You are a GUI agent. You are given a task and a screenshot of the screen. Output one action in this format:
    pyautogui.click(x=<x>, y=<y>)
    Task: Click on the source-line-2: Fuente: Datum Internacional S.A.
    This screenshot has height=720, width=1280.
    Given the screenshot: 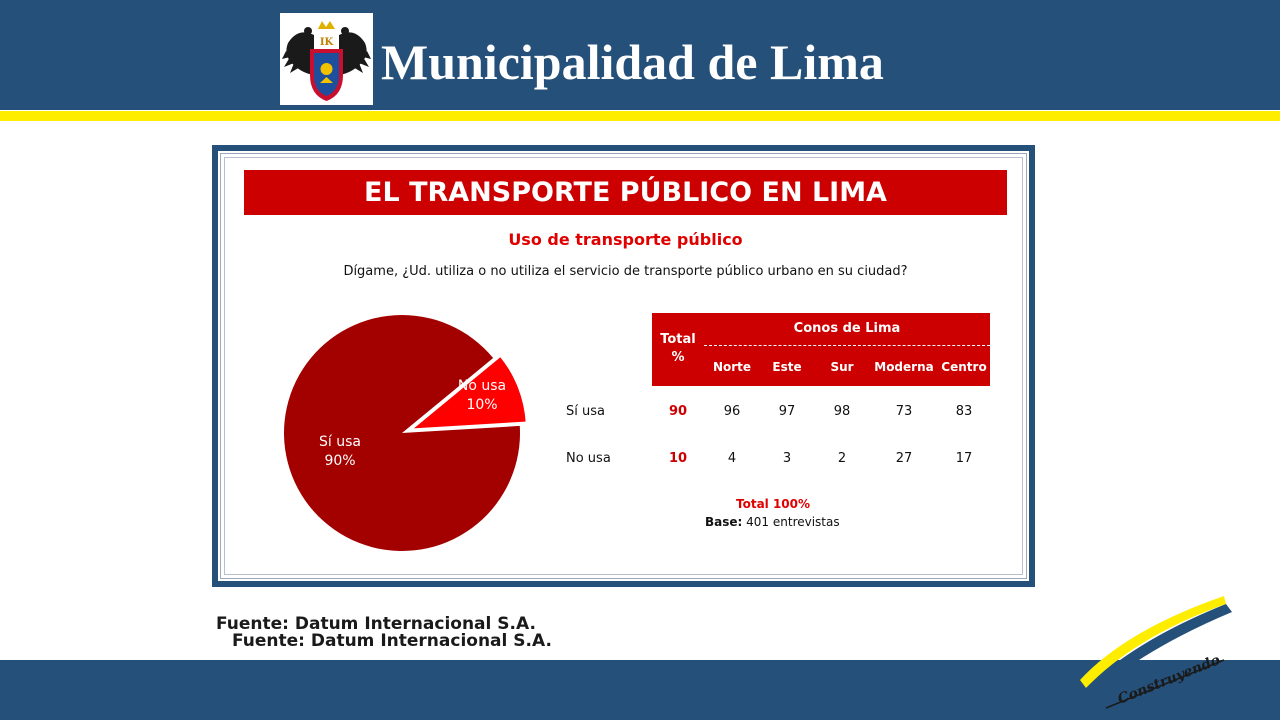 What is the action you would take?
    pyautogui.click(x=392, y=641)
    